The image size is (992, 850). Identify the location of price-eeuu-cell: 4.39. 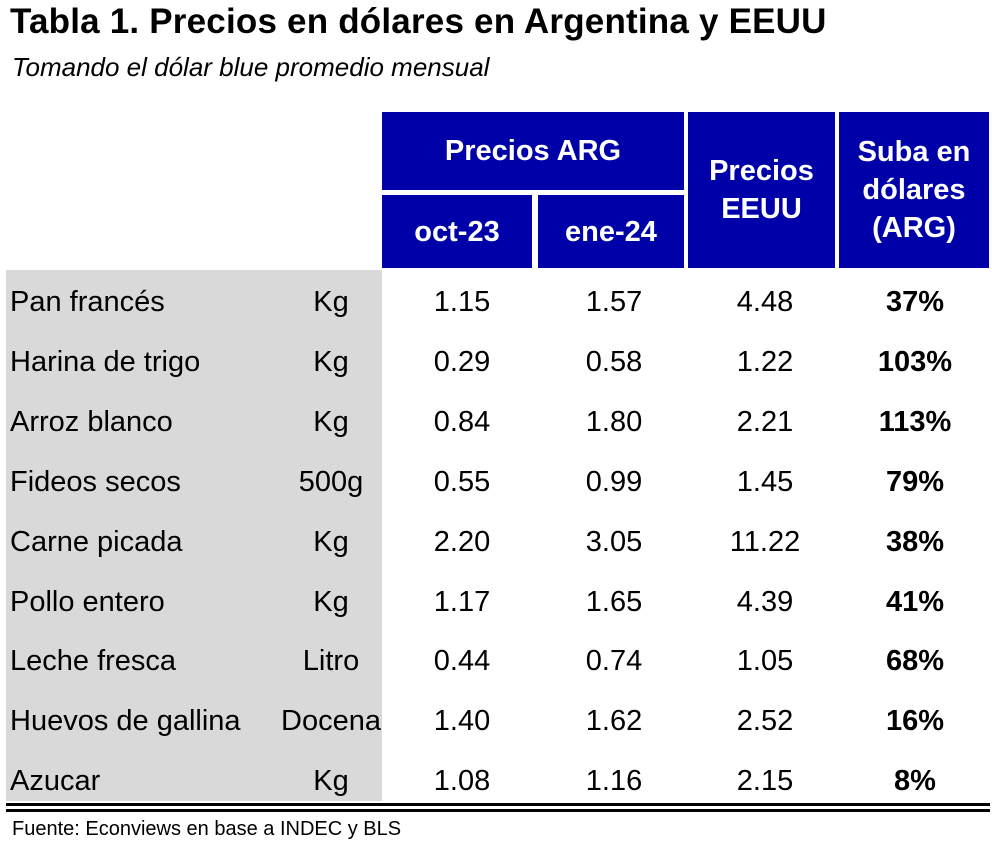
(765, 602).